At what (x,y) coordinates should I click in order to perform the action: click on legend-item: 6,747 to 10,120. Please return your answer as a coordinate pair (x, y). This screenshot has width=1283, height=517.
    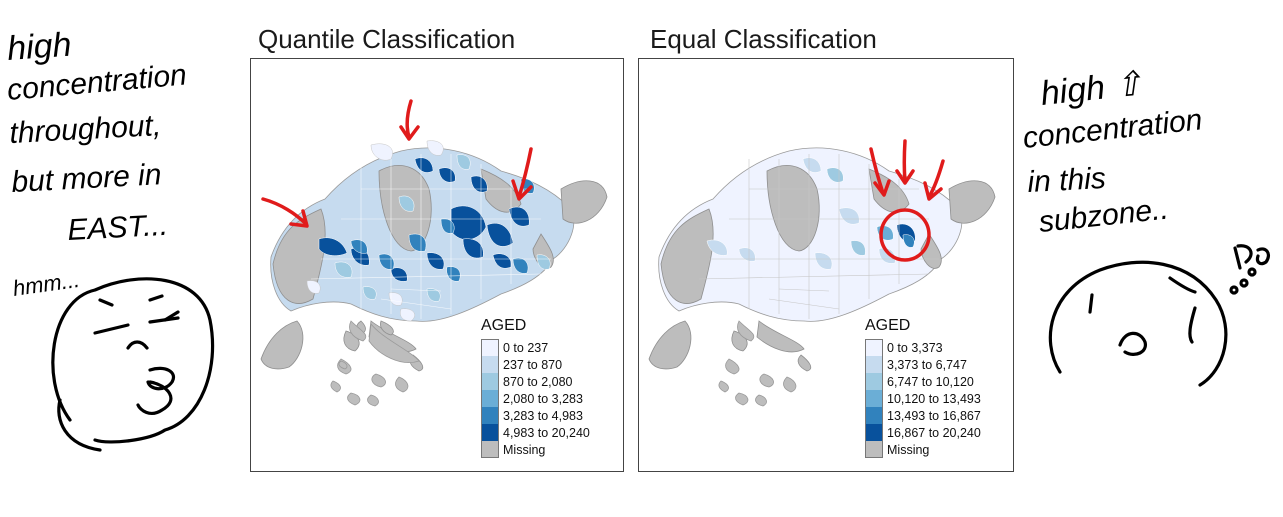
    Looking at the image, I should click on (923, 381).